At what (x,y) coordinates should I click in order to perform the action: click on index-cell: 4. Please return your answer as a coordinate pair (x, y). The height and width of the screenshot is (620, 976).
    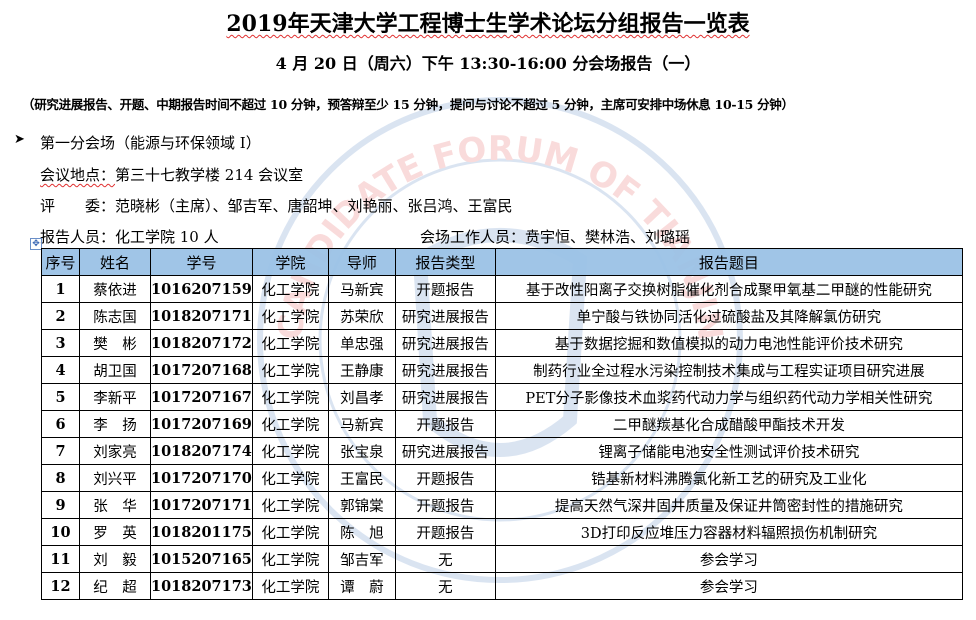
    Looking at the image, I should click on (60, 370).